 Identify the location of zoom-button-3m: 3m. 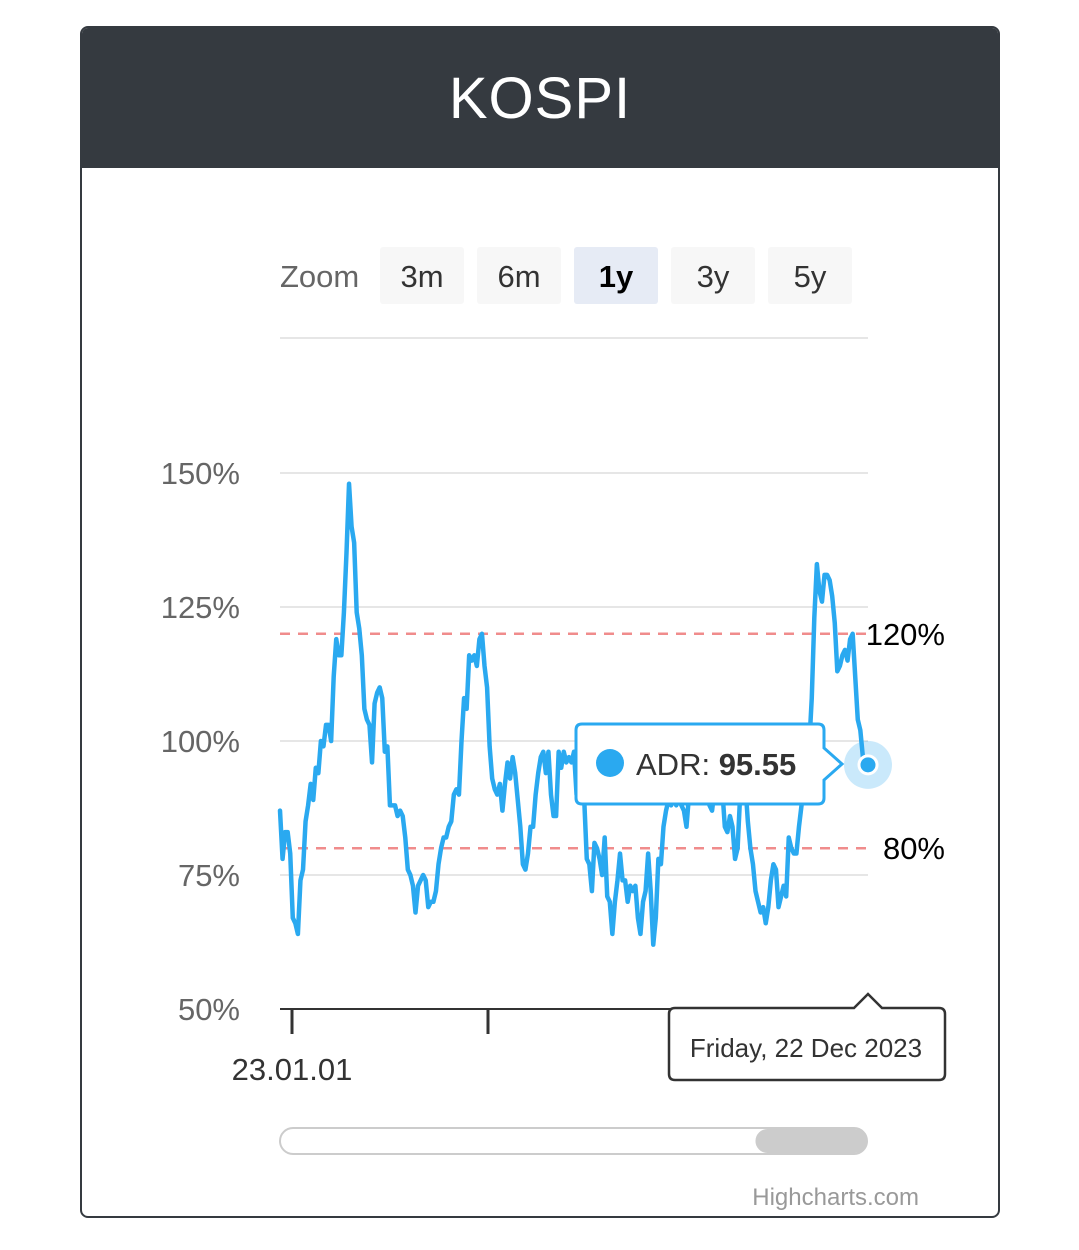
(422, 275).